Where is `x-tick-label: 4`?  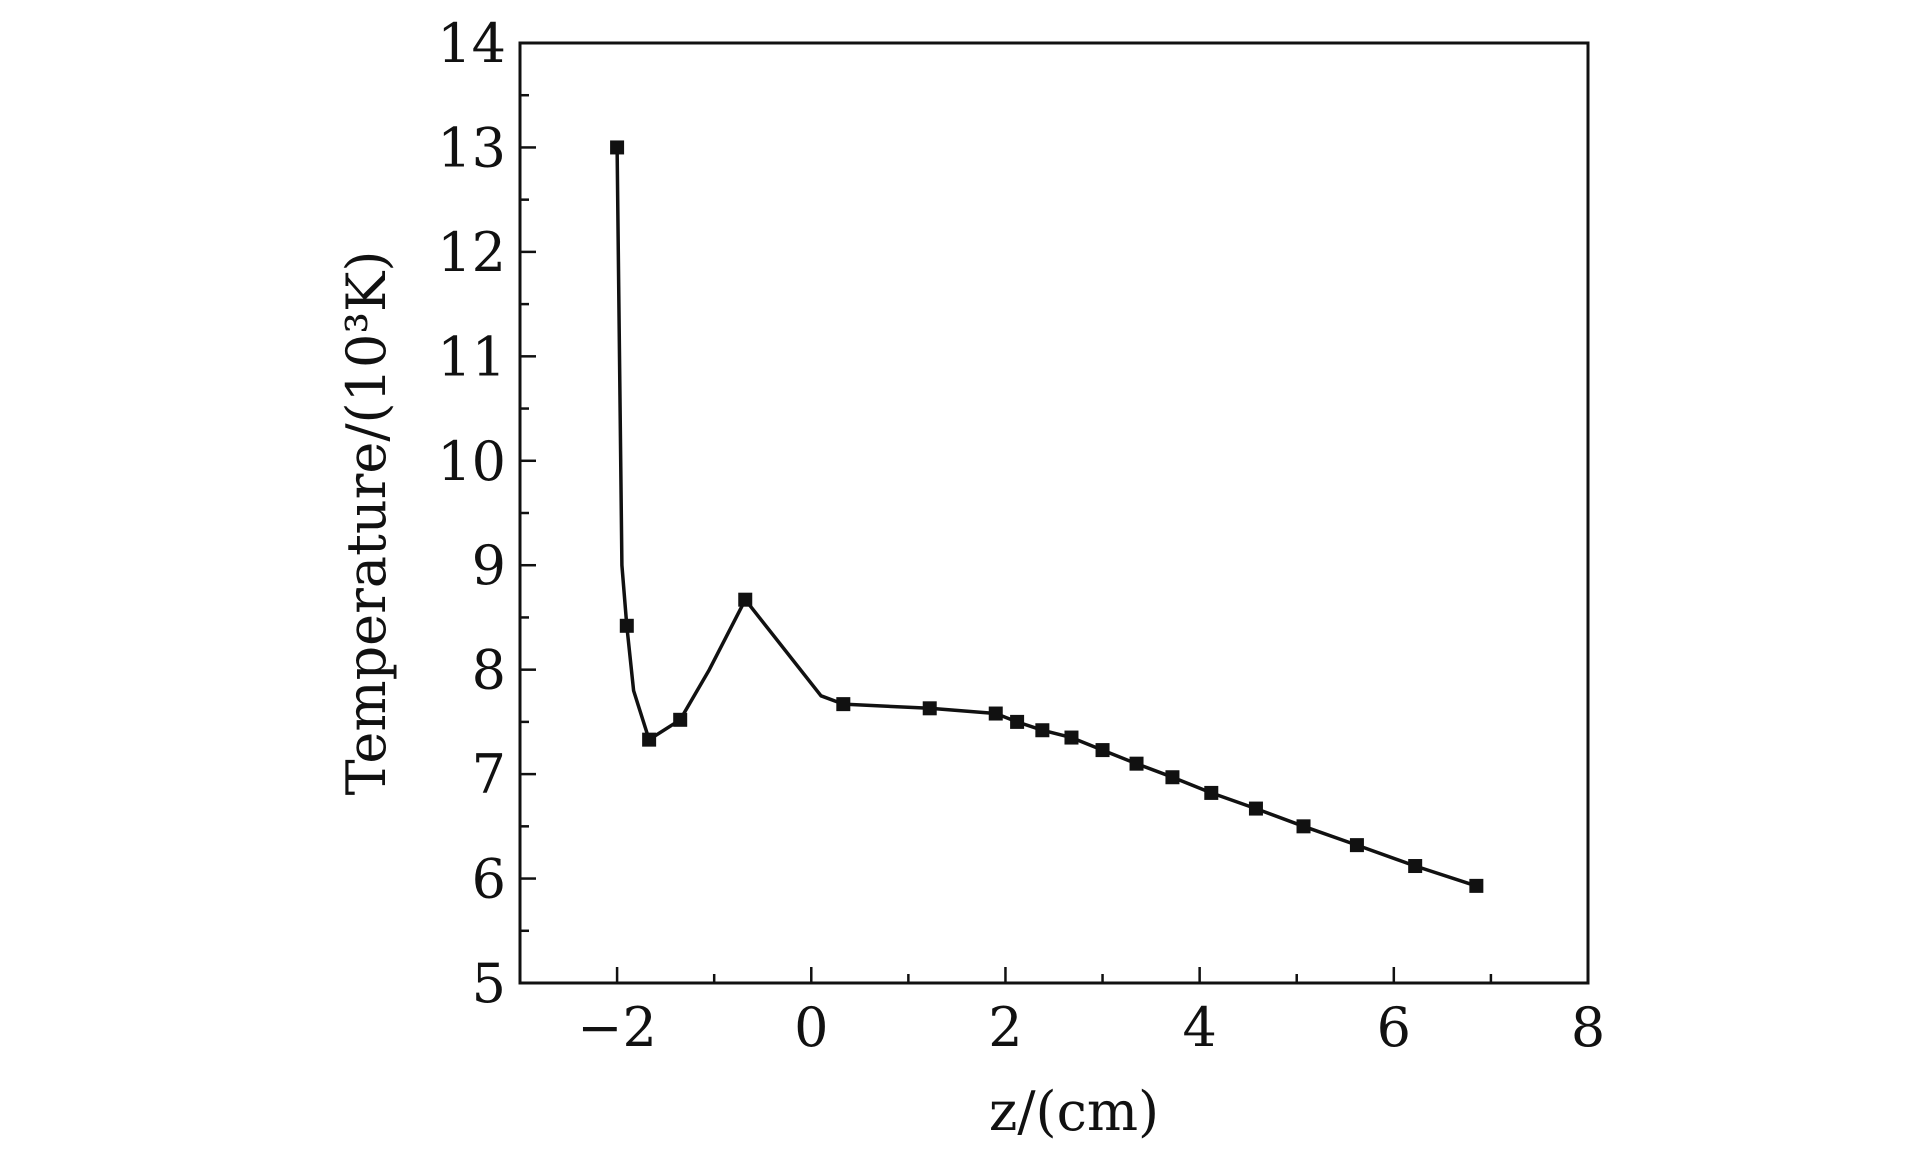
x-tick-label: 4 is located at coordinates (1199, 1027).